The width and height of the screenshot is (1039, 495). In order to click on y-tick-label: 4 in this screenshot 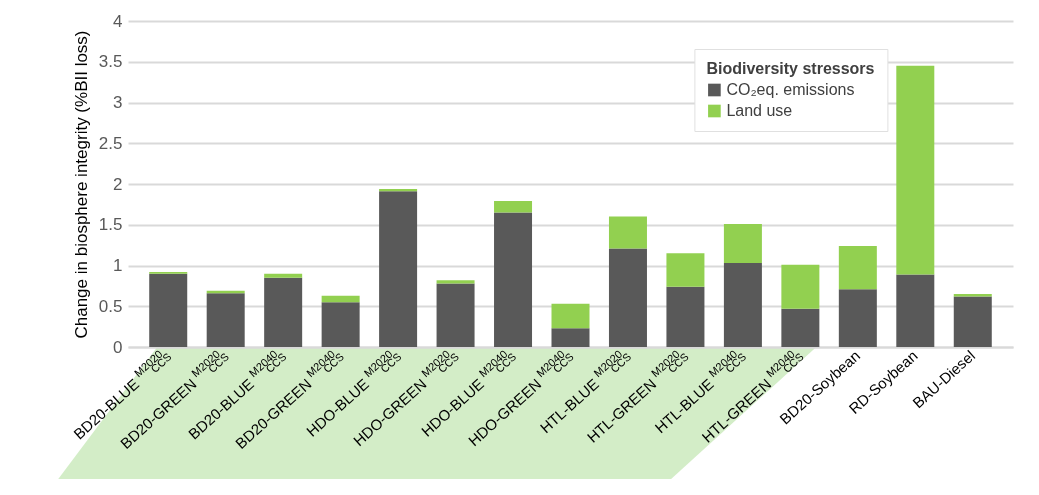, I will do `click(118, 21)`.